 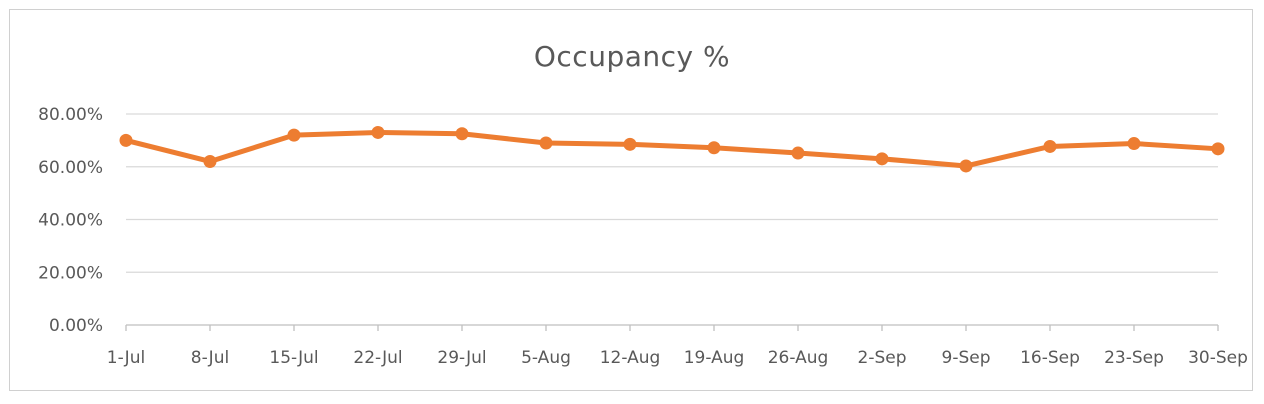 What do you see at coordinates (70, 115) in the screenshot?
I see `y-tick-label: 80.00%` at bounding box center [70, 115].